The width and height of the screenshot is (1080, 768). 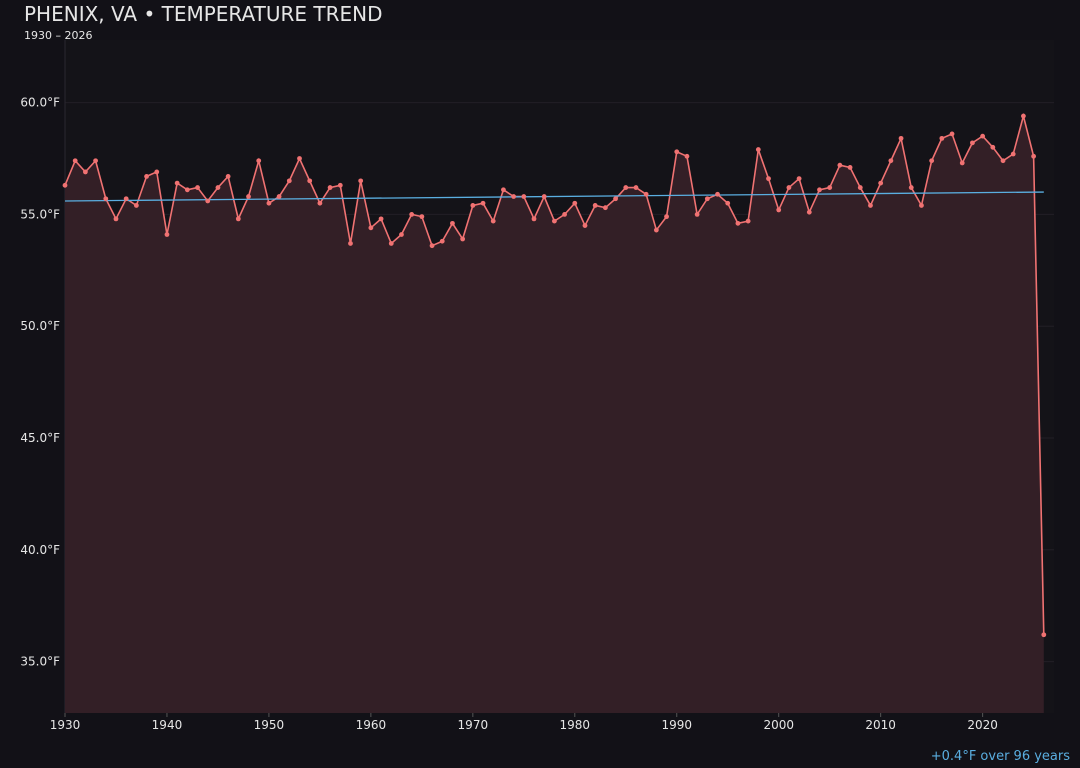 I want to click on x-tick-label: 1970, so click(x=473, y=725).